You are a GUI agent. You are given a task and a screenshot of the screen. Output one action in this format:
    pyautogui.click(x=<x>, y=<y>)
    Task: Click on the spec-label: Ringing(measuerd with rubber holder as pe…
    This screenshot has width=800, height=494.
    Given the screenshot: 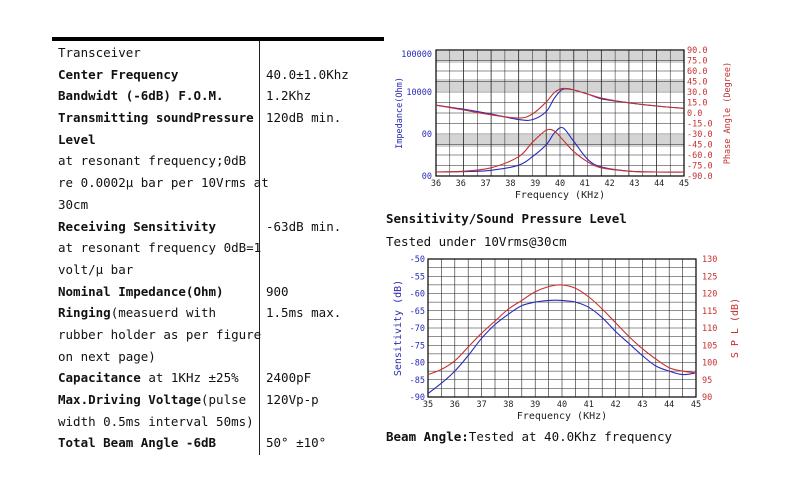 What is the action you would take?
    pyautogui.click(x=159, y=334)
    